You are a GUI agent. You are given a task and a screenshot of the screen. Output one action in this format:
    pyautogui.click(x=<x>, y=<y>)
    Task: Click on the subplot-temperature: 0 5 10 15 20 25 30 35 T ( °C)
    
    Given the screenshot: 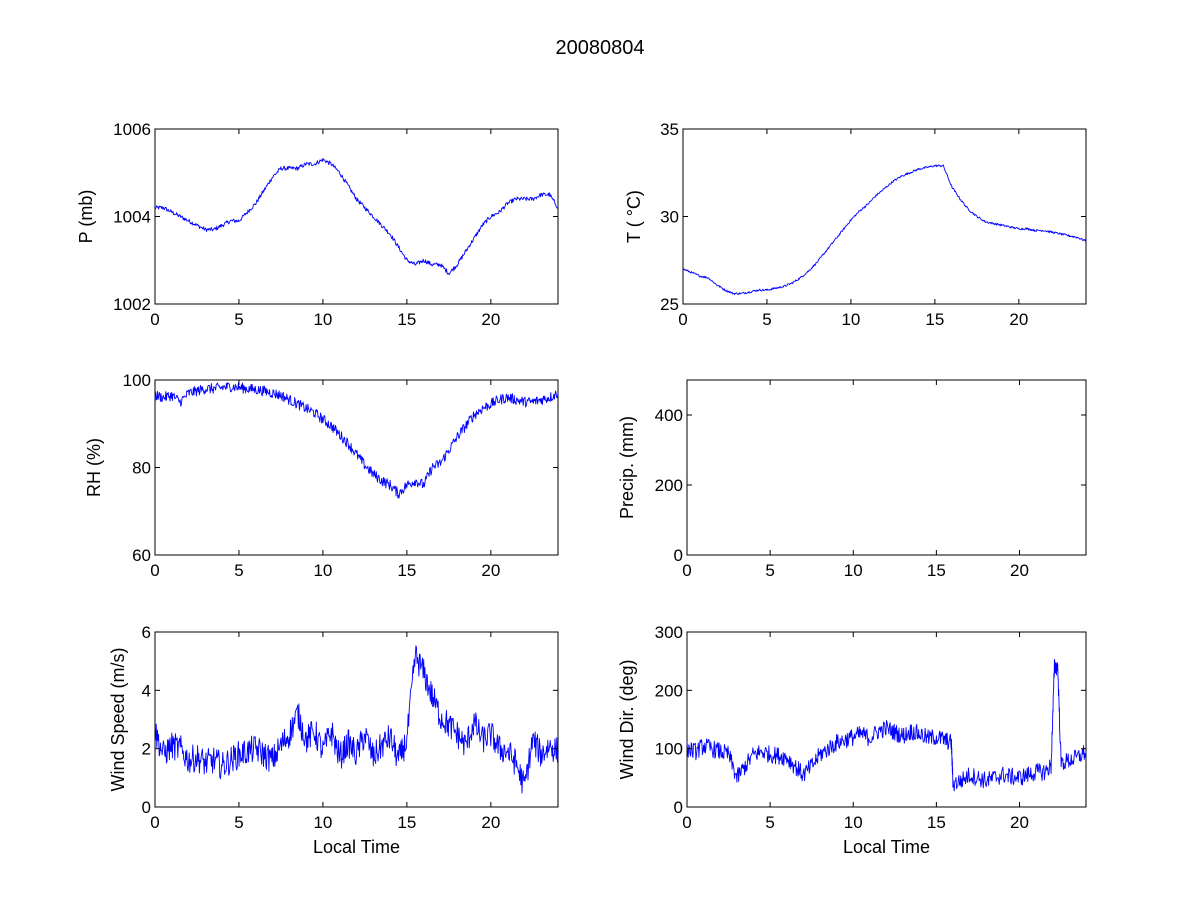 What is the action you would take?
    pyautogui.click(x=855, y=224)
    